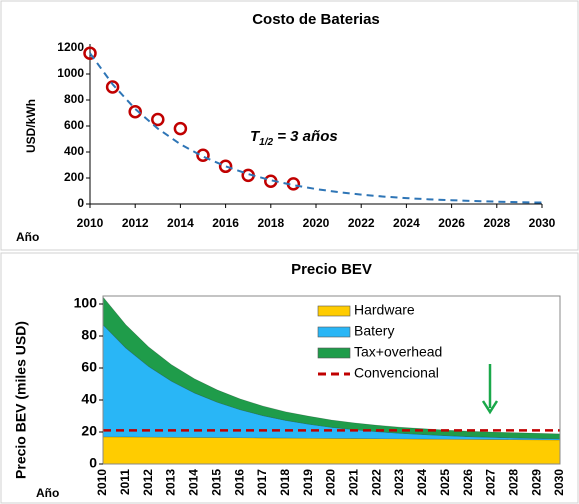  Describe the element at coordinates (74, 177) in the screenshot. I see `y-tick-label: 200` at that location.